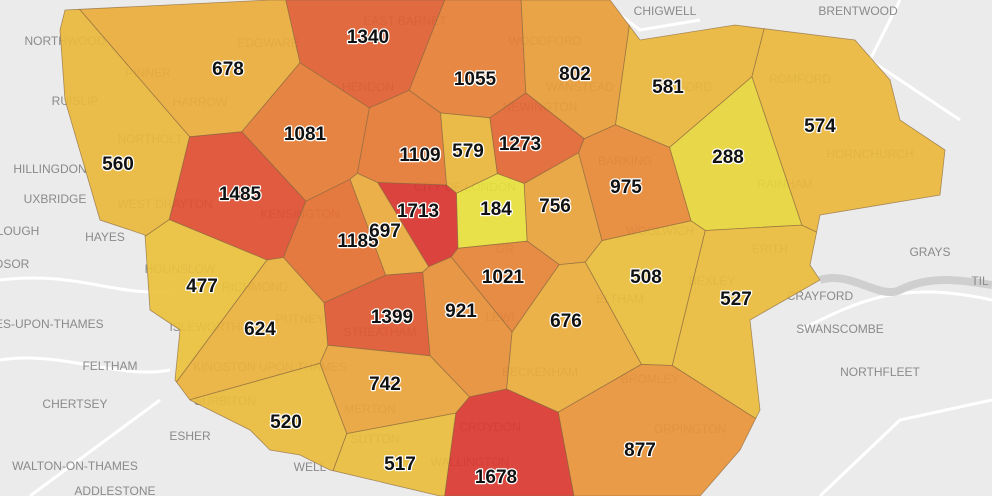 Image resolution: width=992 pixels, height=496 pixels. What do you see at coordinates (228, 69) in the screenshot?
I see `borough-value: 678` at bounding box center [228, 69].